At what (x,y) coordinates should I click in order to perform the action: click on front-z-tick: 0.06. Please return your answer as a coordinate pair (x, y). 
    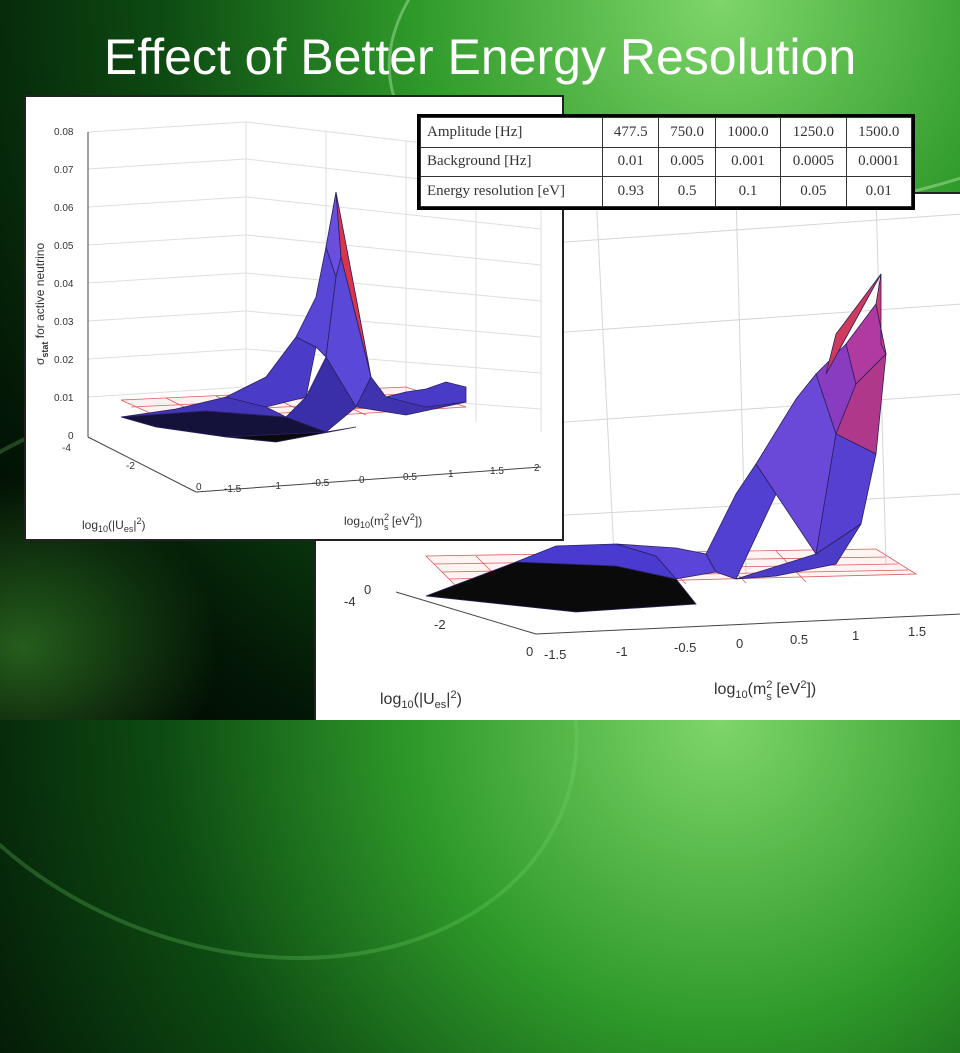
    Looking at the image, I should click on (64, 208).